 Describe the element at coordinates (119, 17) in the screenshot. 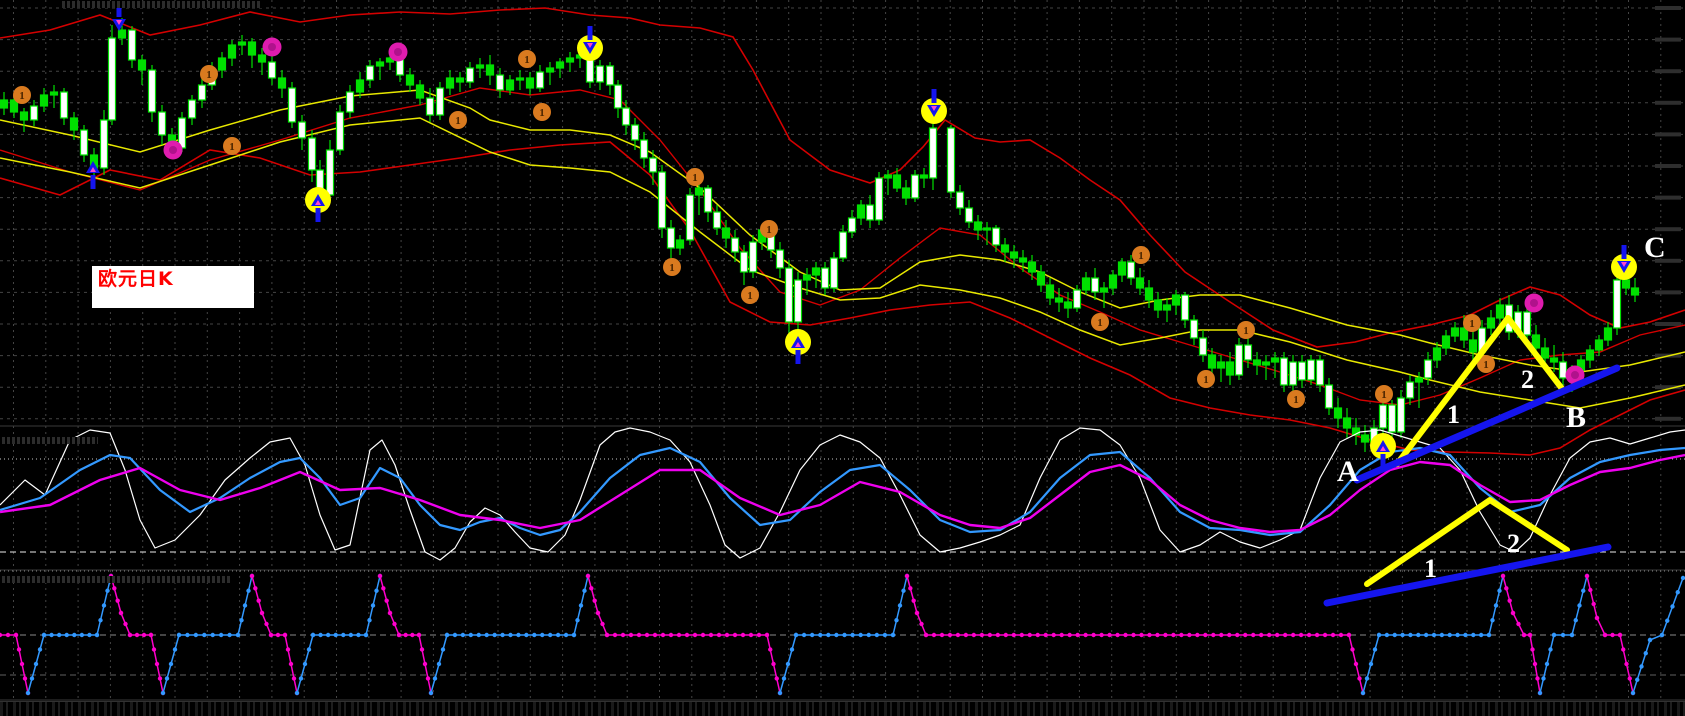

I see `signal-arrow-down` at that location.